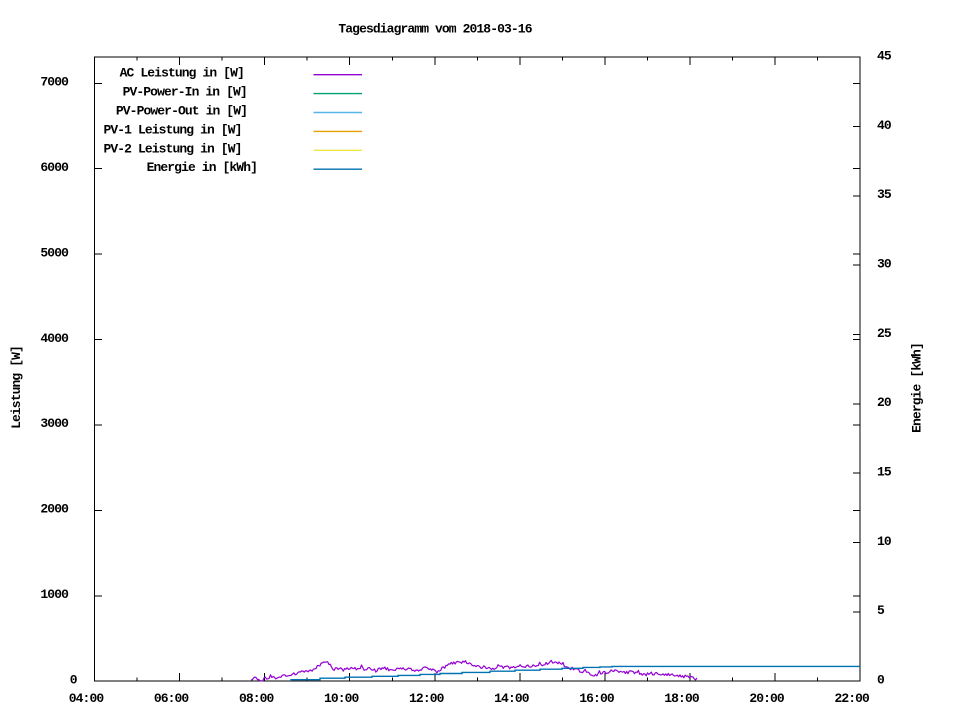 This screenshot has width=960, height=720. What do you see at coordinates (54, 252) in the screenshot?
I see `svg-text: 5000` at bounding box center [54, 252].